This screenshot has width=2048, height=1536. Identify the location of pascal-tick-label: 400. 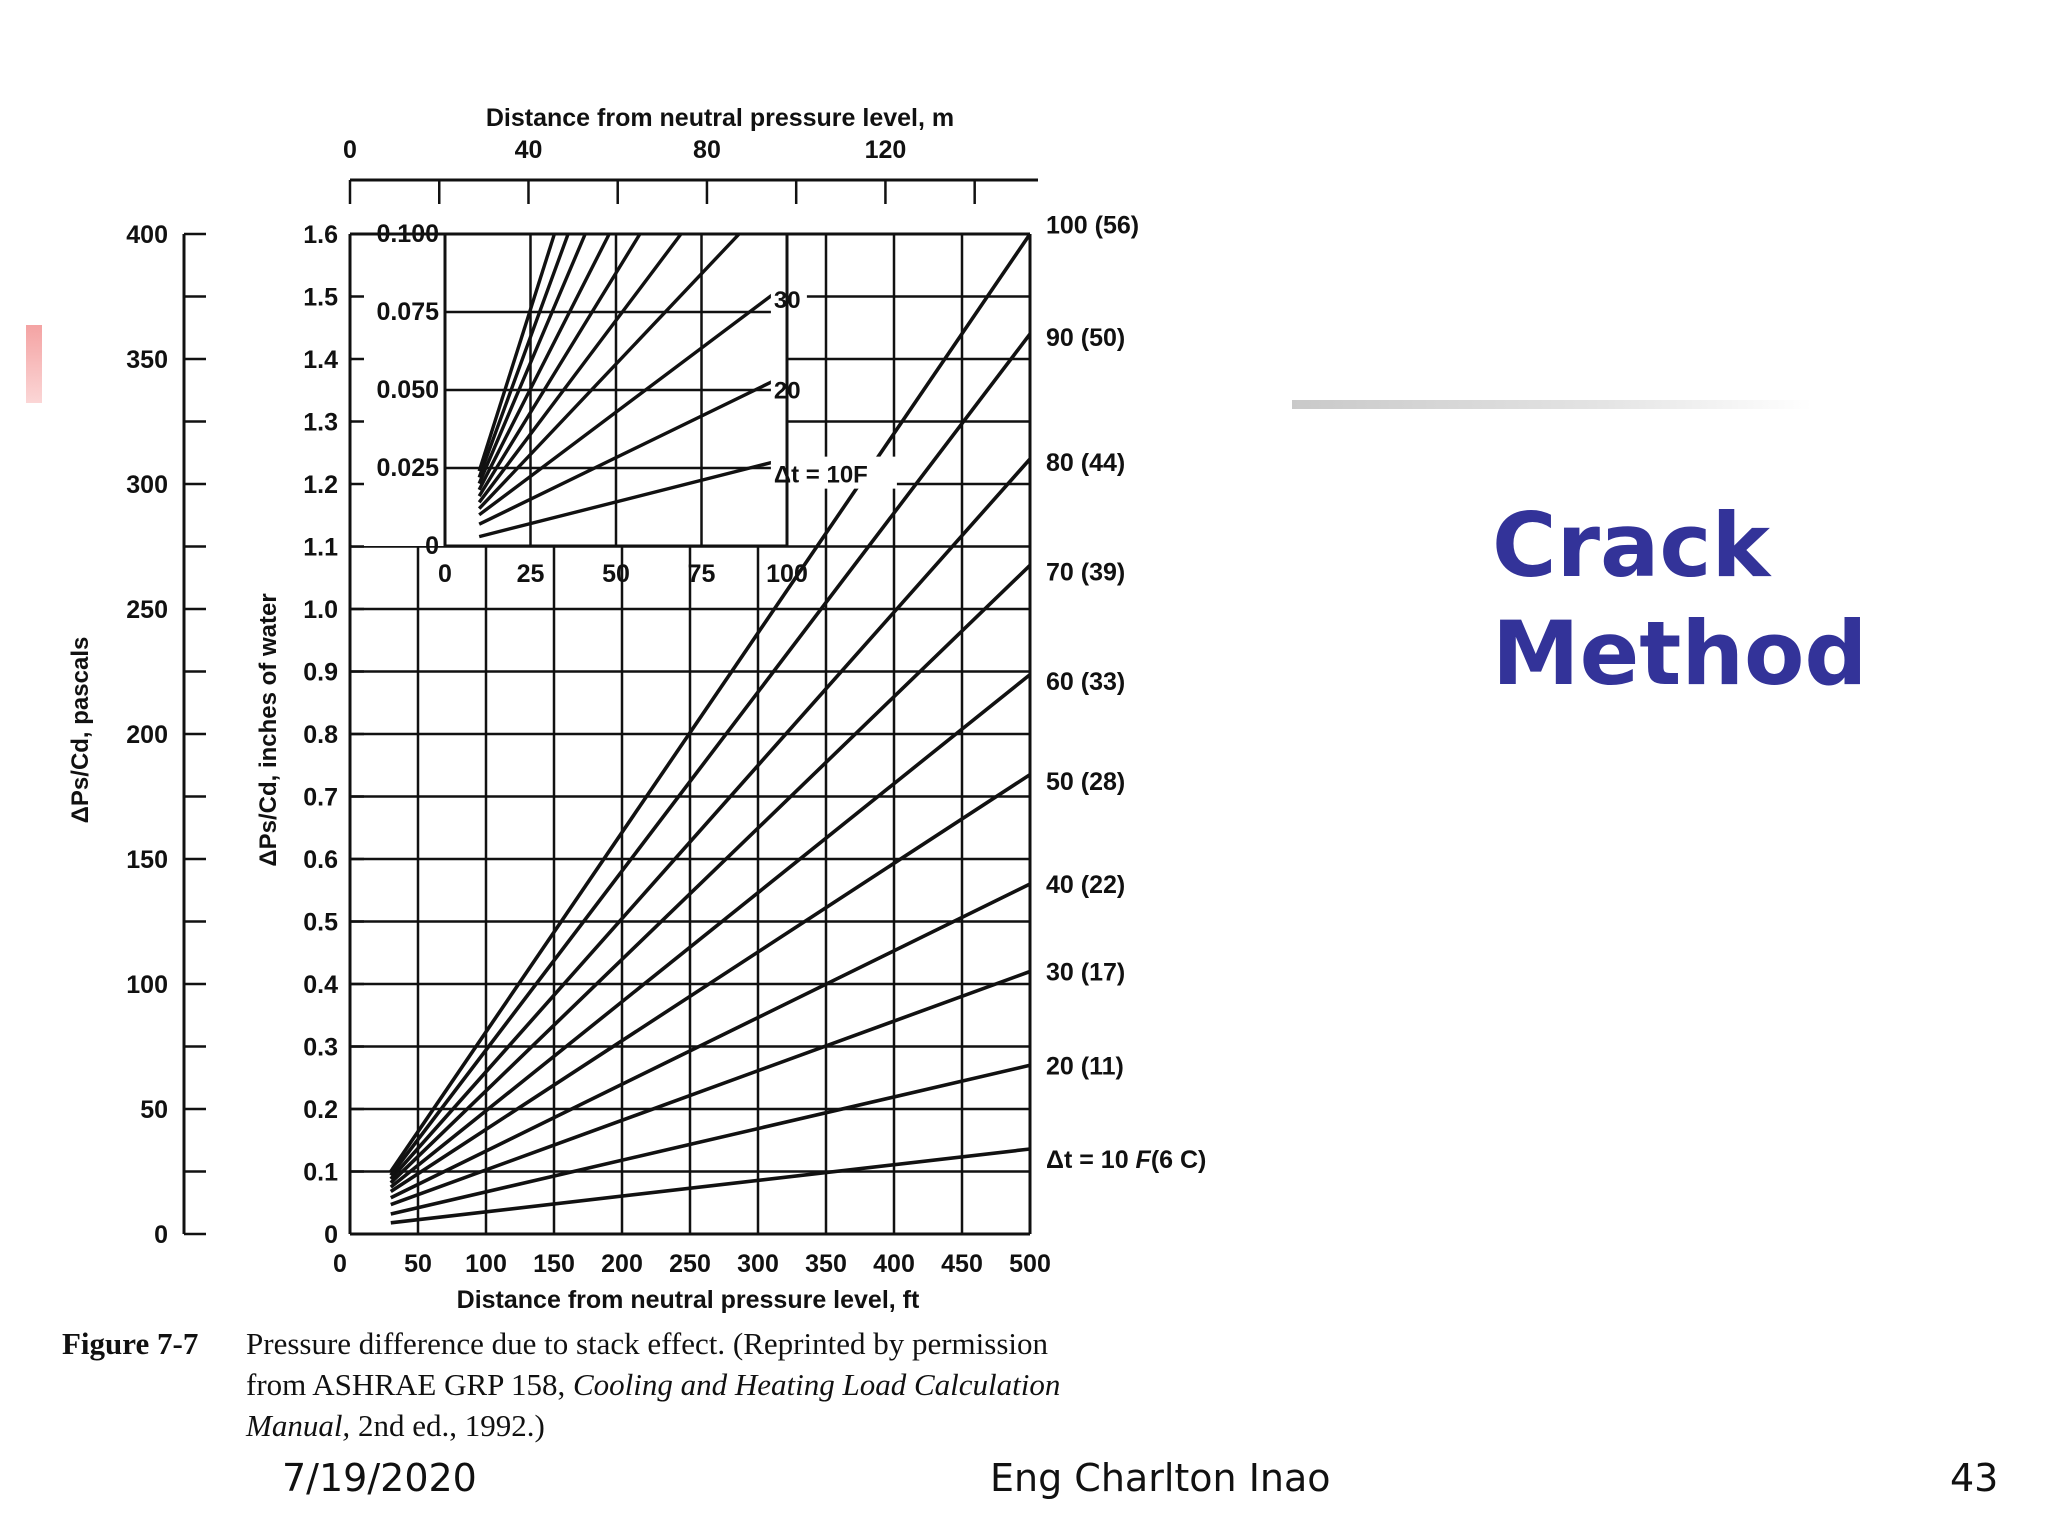
(147, 235).